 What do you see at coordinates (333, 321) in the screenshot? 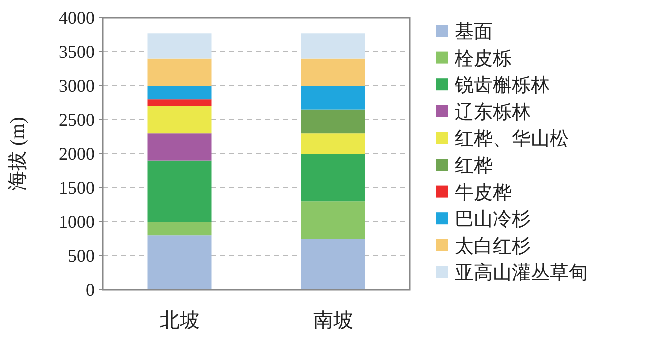
I see `x-tick-label: 南坡` at bounding box center [333, 321].